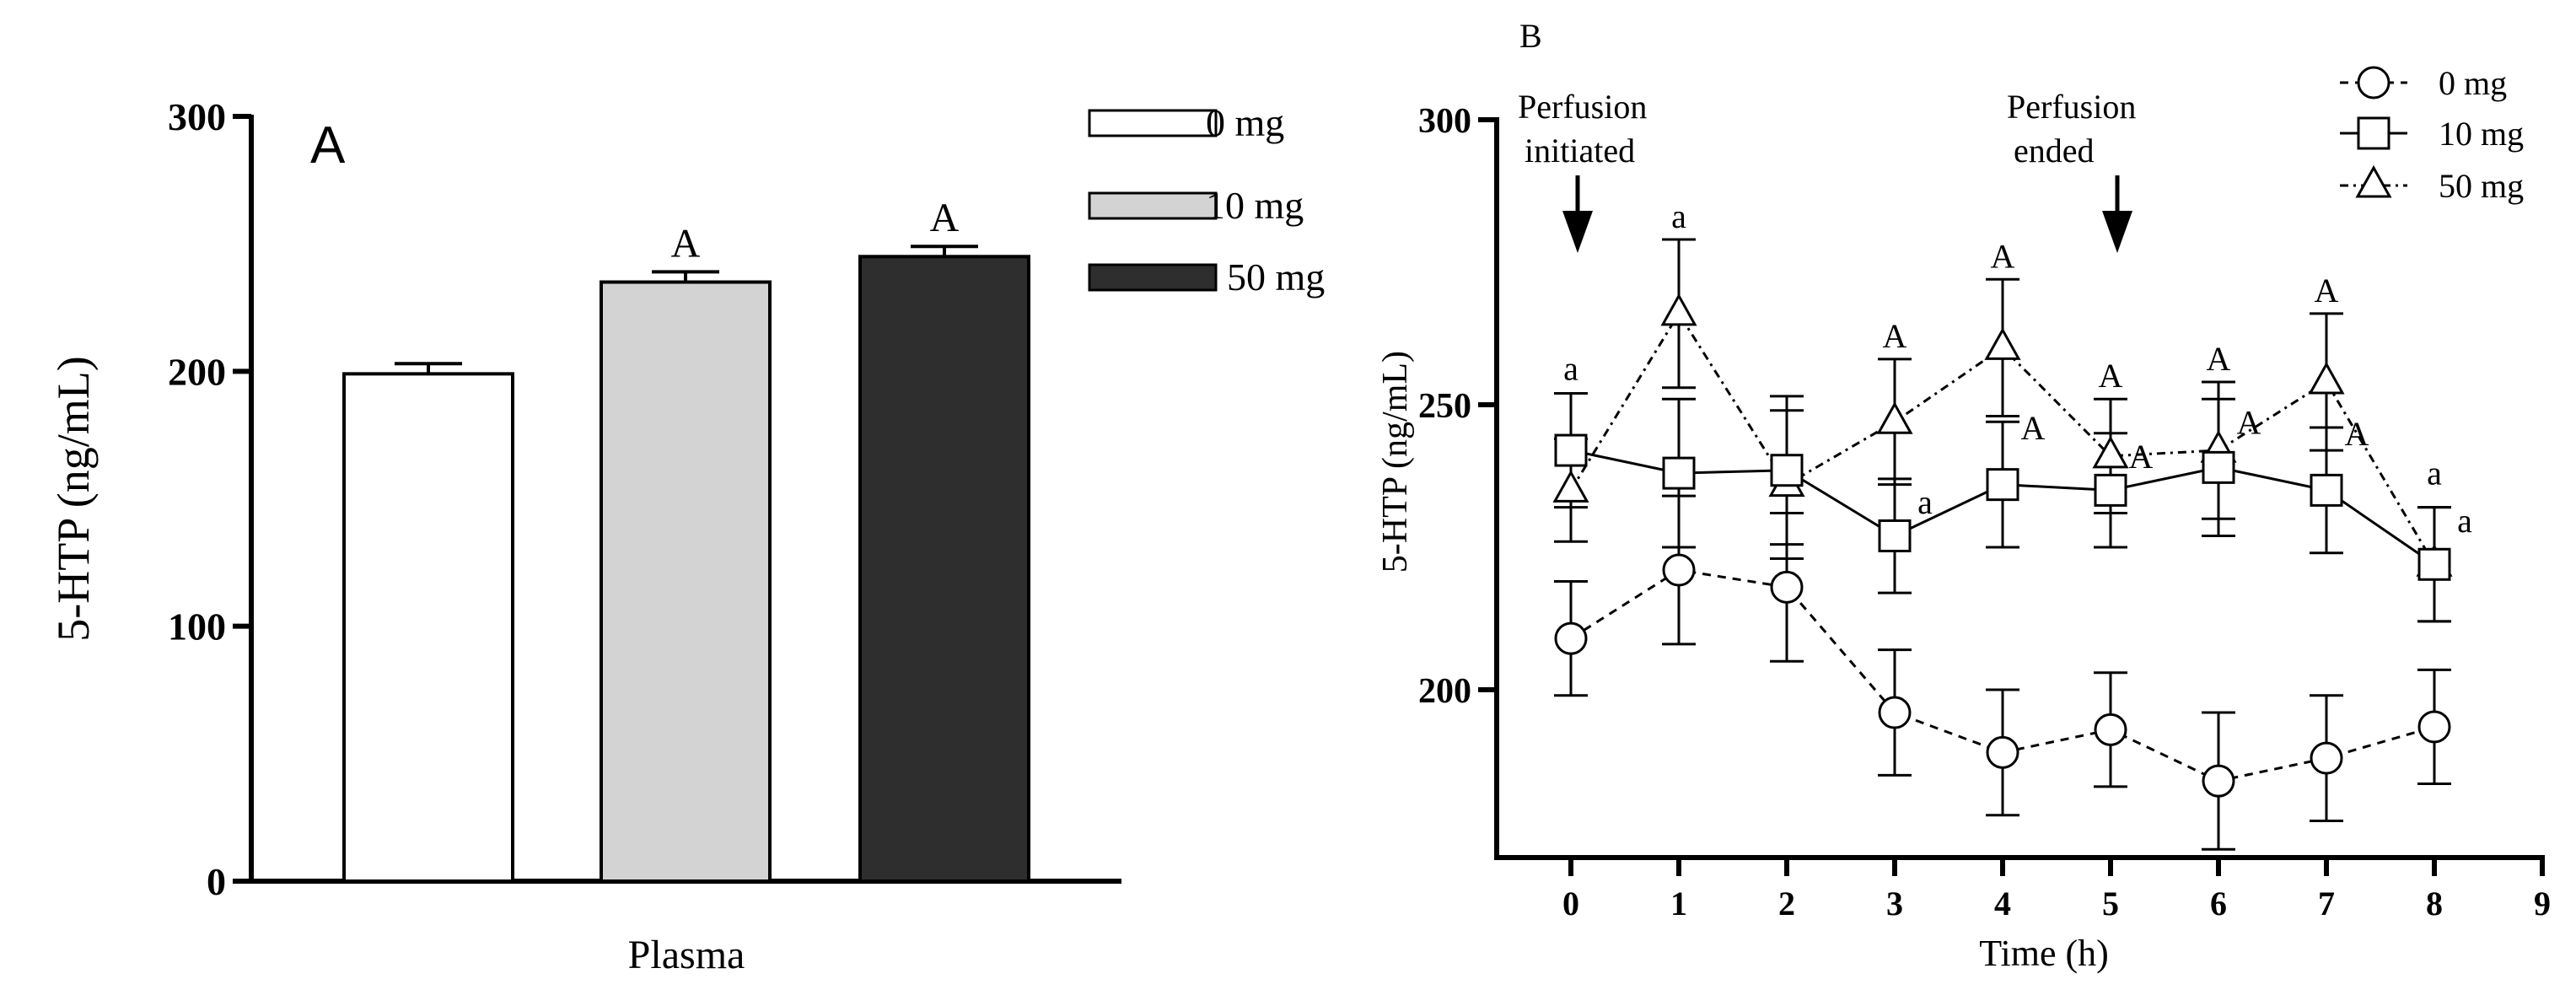 This screenshot has height=995, width=2576. Describe the element at coordinates (2002, 675) in the screenshot. I see `series-markers-0-mg` at that location.